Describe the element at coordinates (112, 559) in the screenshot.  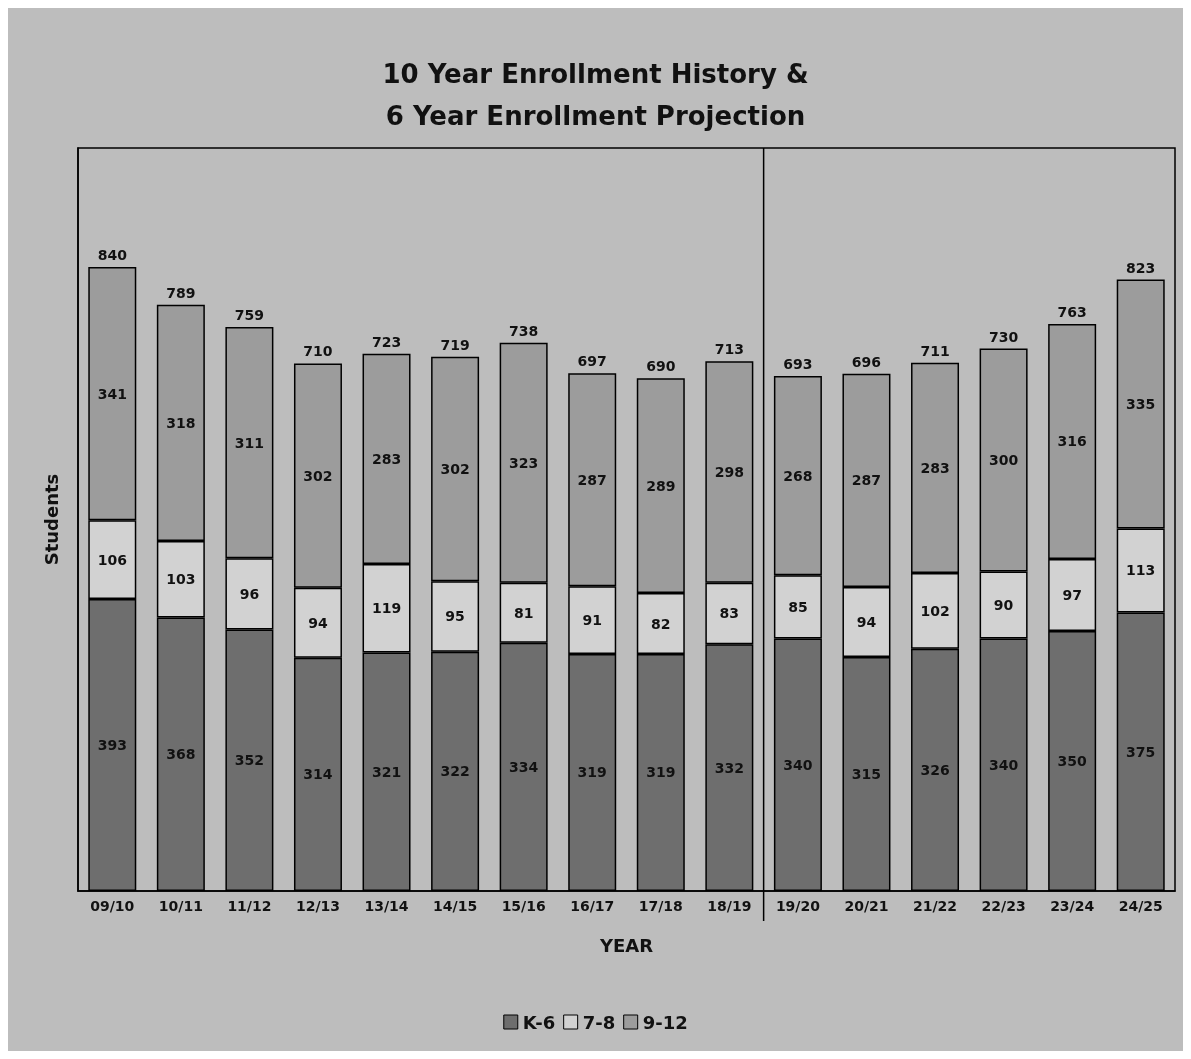
I see `data-label: 106` at that location.